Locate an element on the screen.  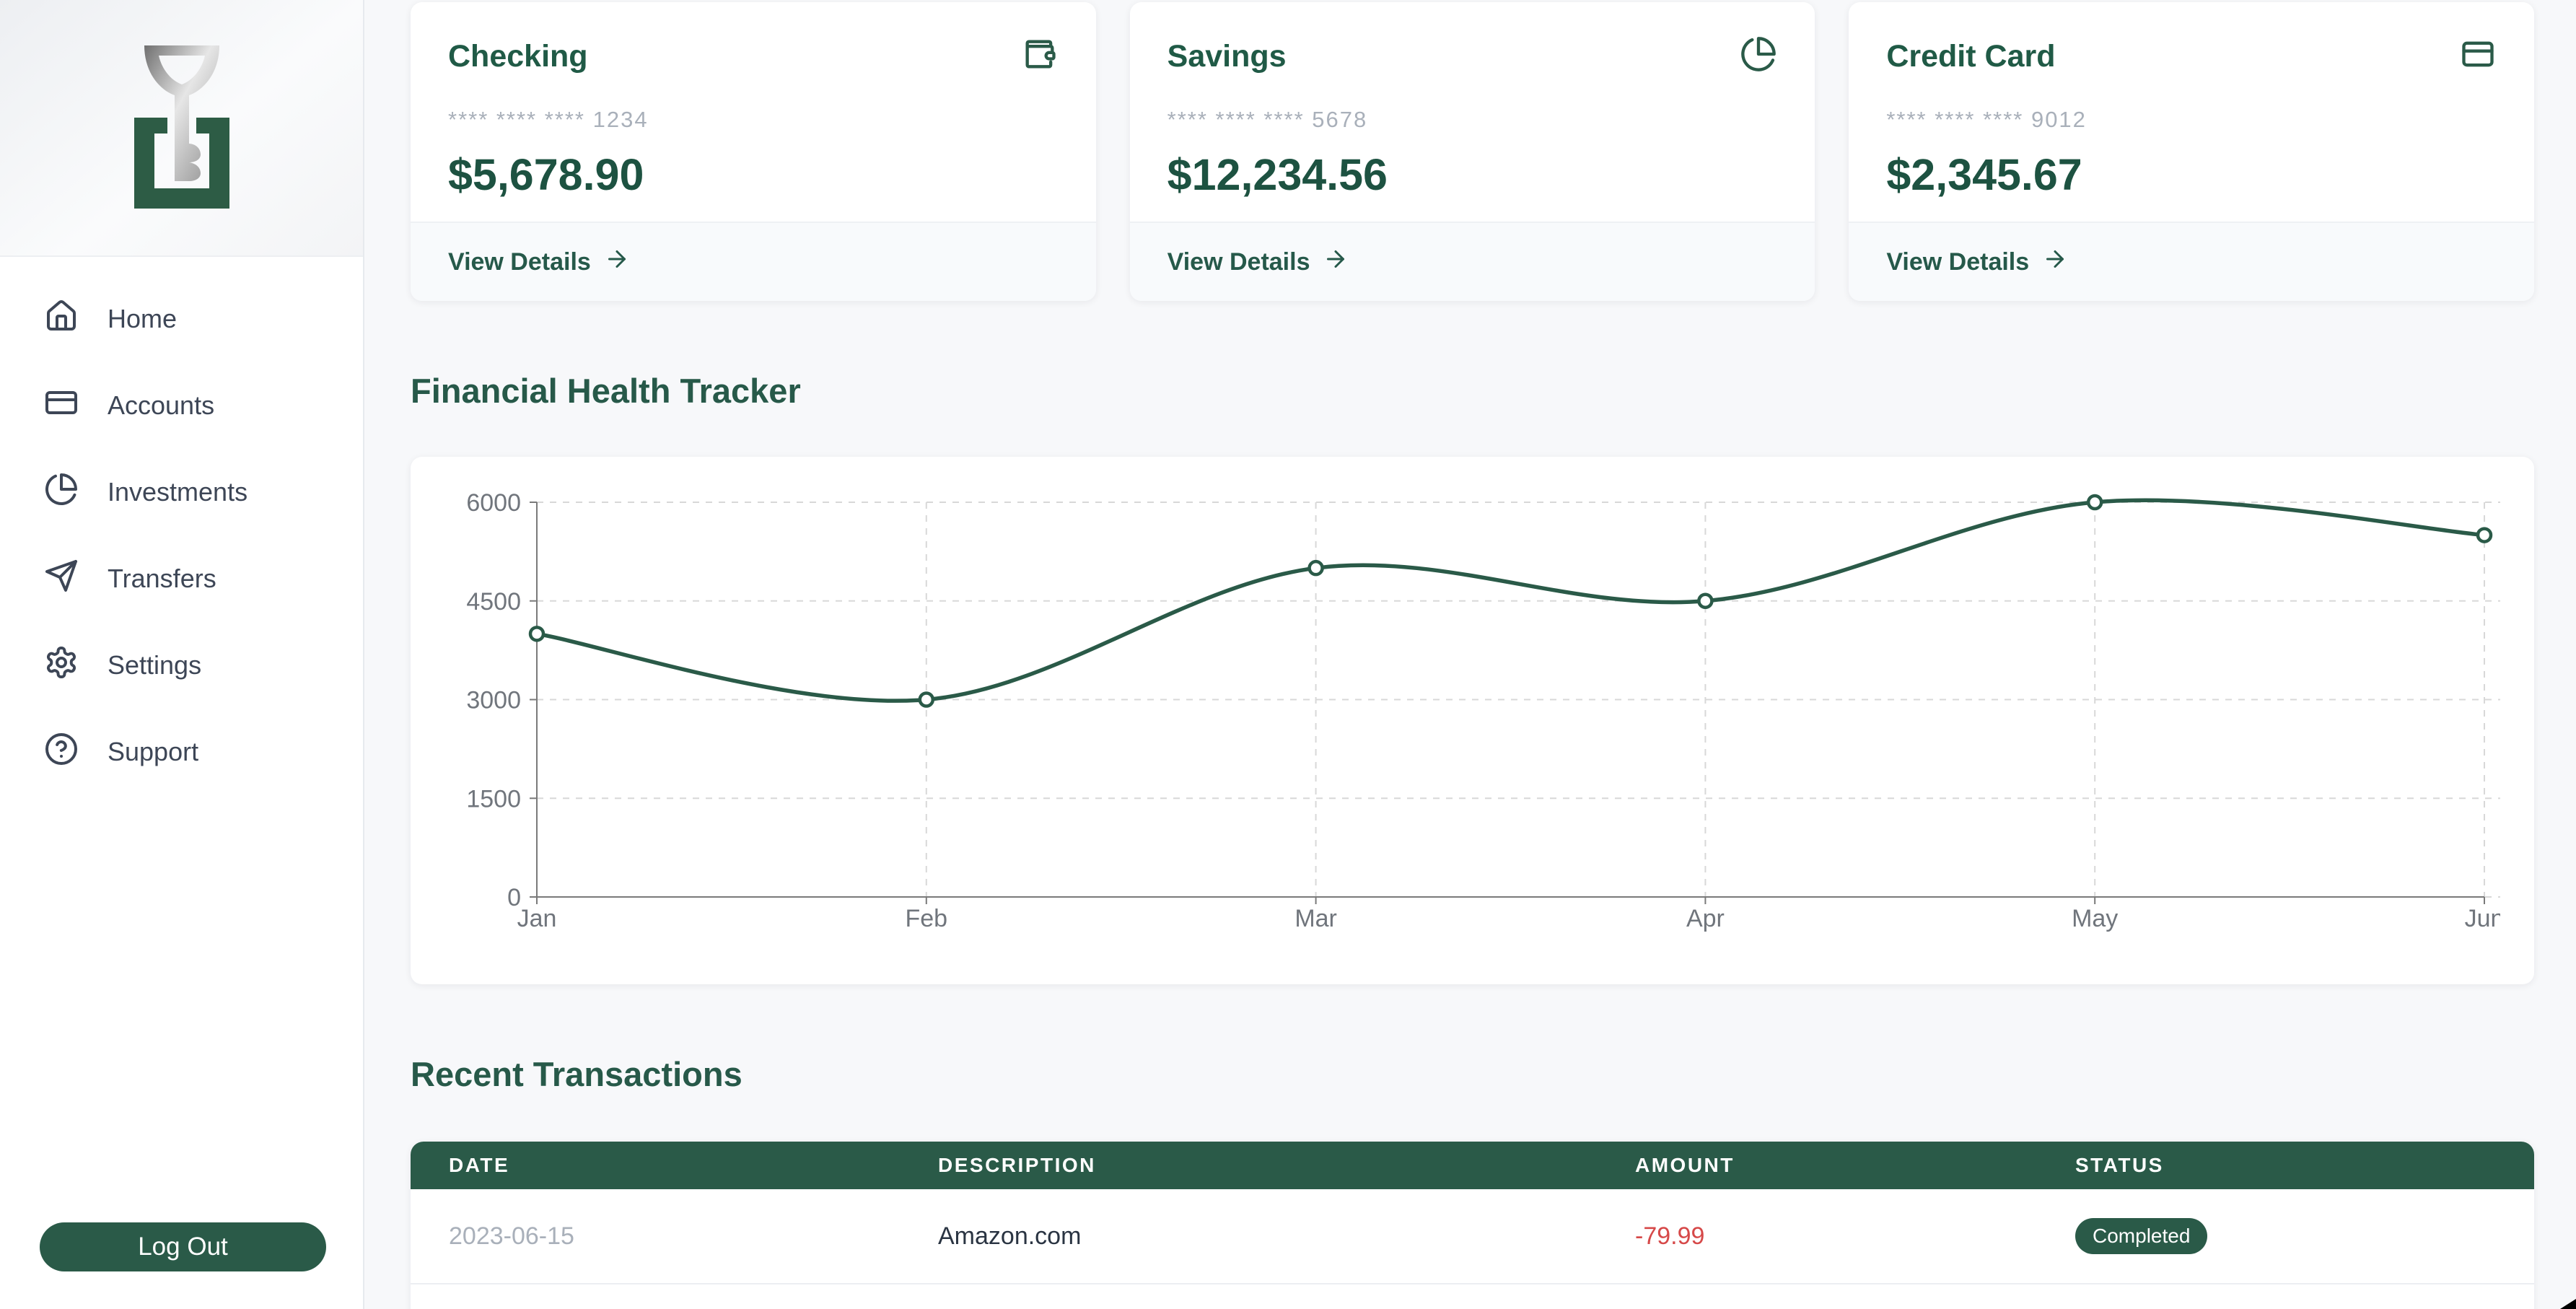
sidebar-item-support: Support is located at coordinates (181, 752).